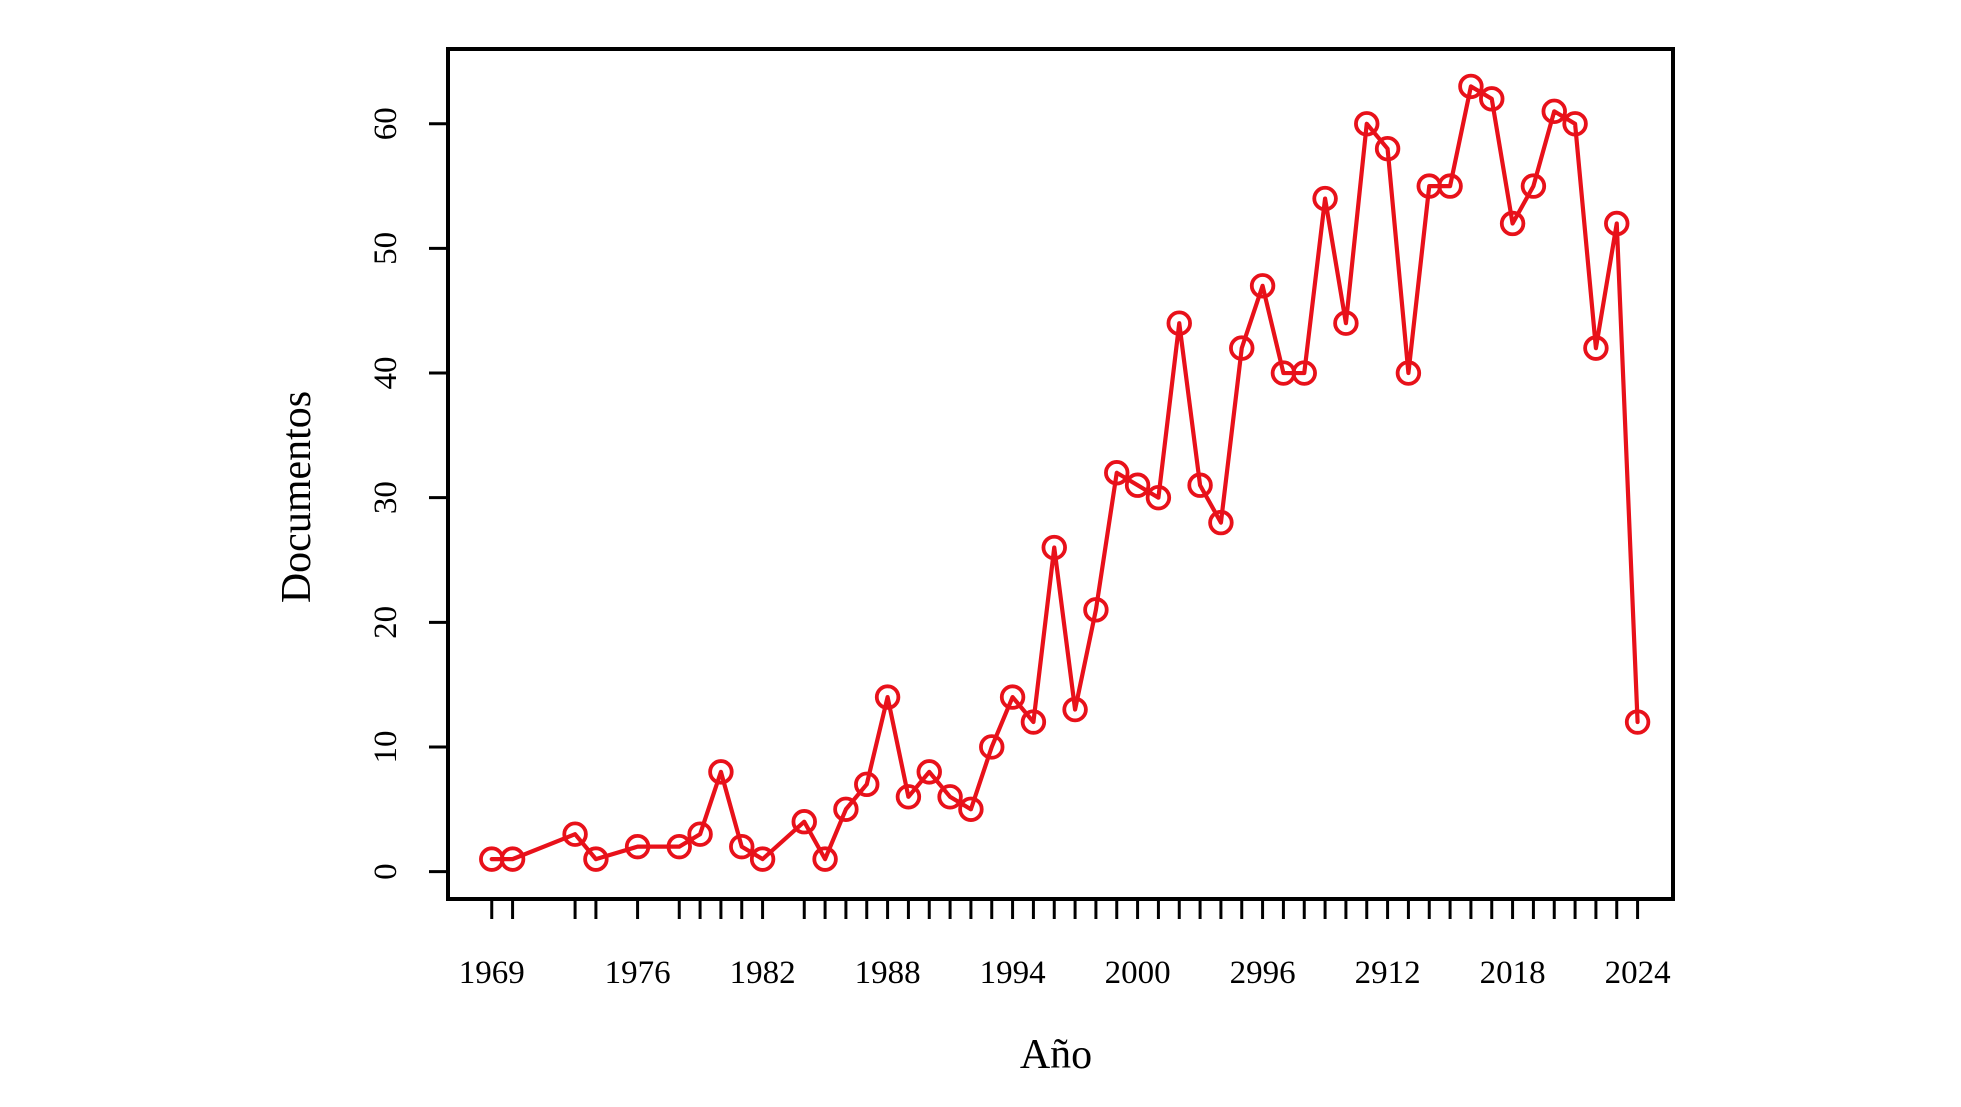  What do you see at coordinates (386, 746) in the screenshot?
I see `y-tick-label: 10` at bounding box center [386, 746].